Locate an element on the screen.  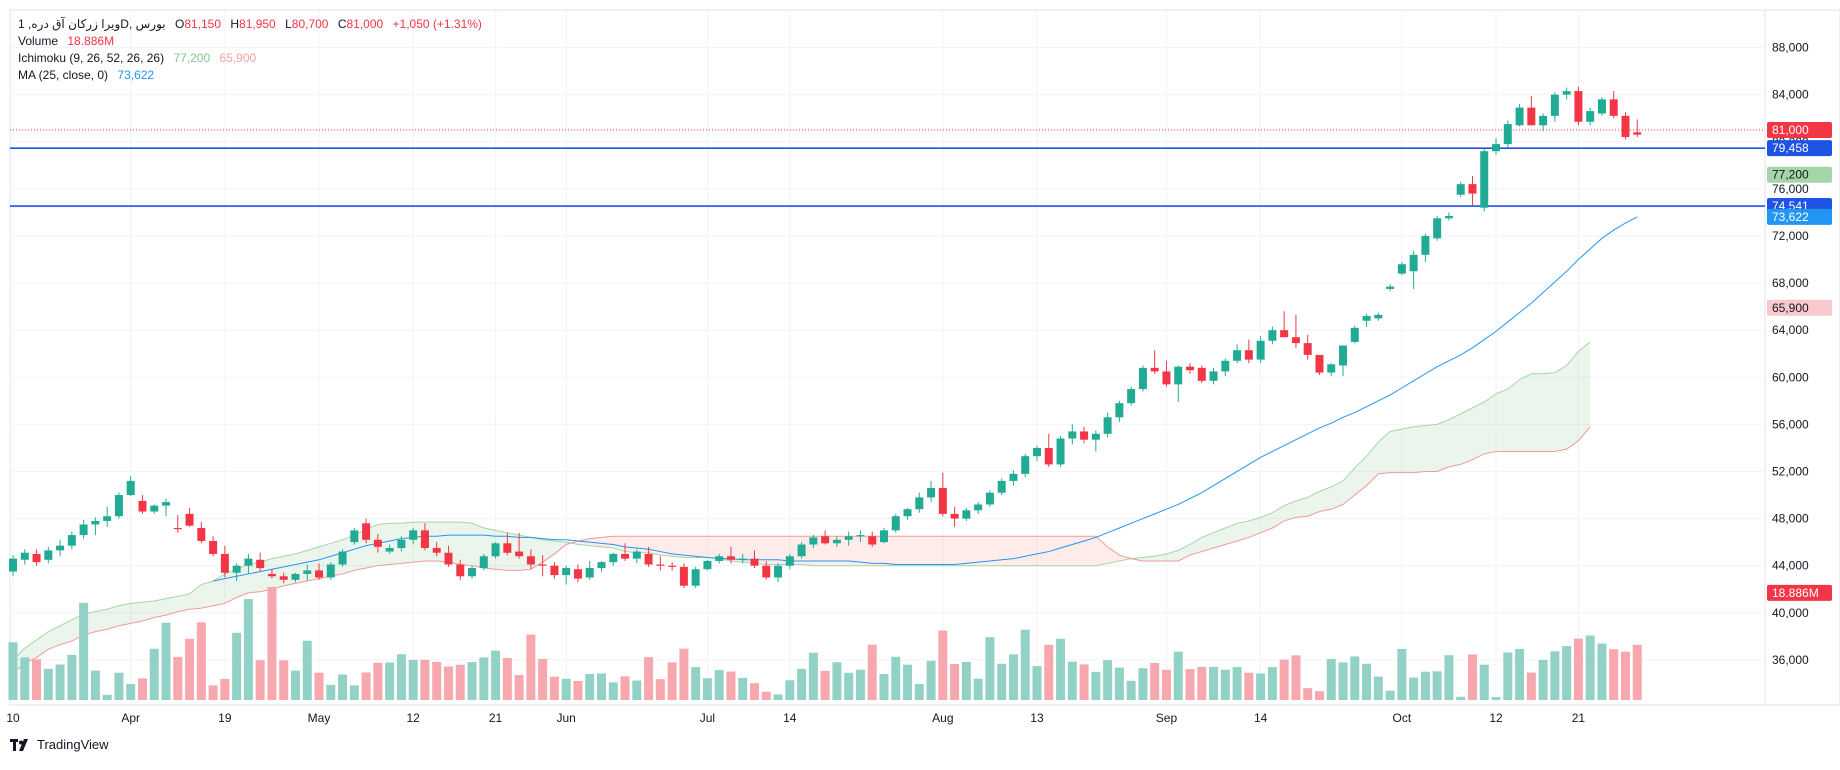
volume-label: Volume is located at coordinates (38, 41).